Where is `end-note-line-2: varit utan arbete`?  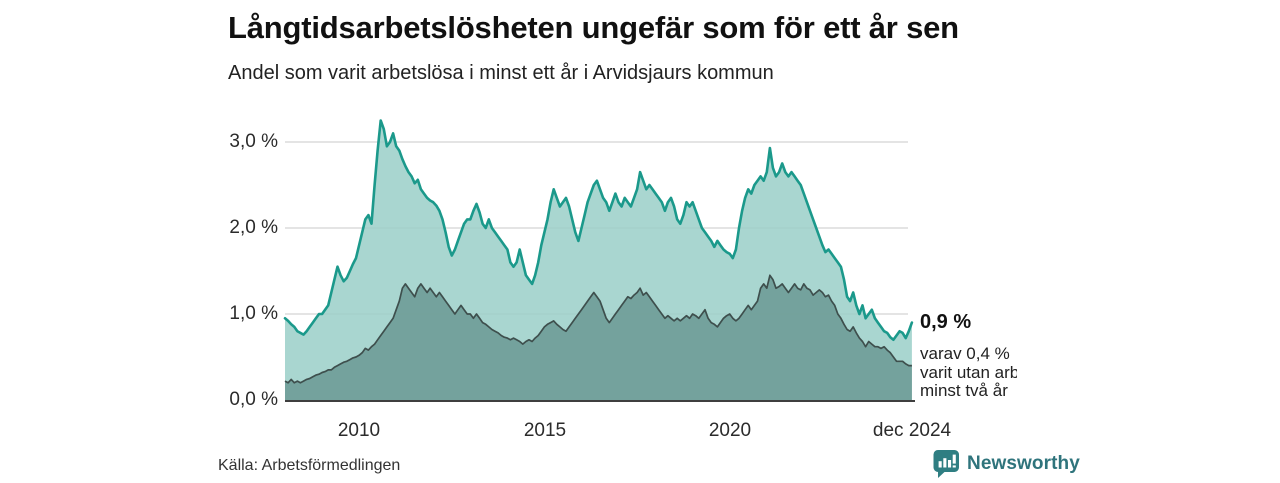 end-note-line-2: varit utan arbete is located at coordinates (968, 372).